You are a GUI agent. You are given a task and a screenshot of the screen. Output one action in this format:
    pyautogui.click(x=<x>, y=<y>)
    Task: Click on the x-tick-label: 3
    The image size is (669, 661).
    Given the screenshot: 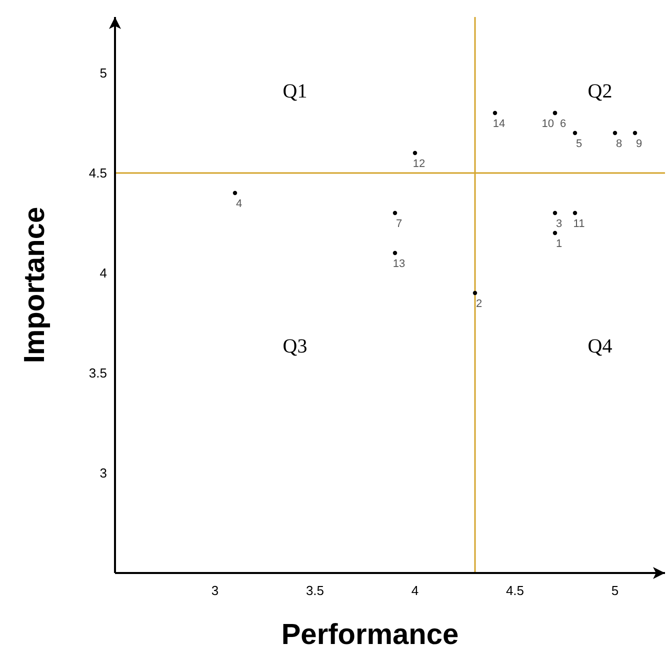 What is the action you would take?
    pyautogui.click(x=215, y=590)
    